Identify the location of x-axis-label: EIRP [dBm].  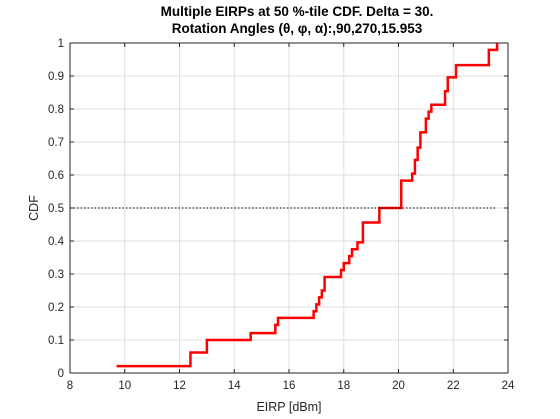
(288, 407).